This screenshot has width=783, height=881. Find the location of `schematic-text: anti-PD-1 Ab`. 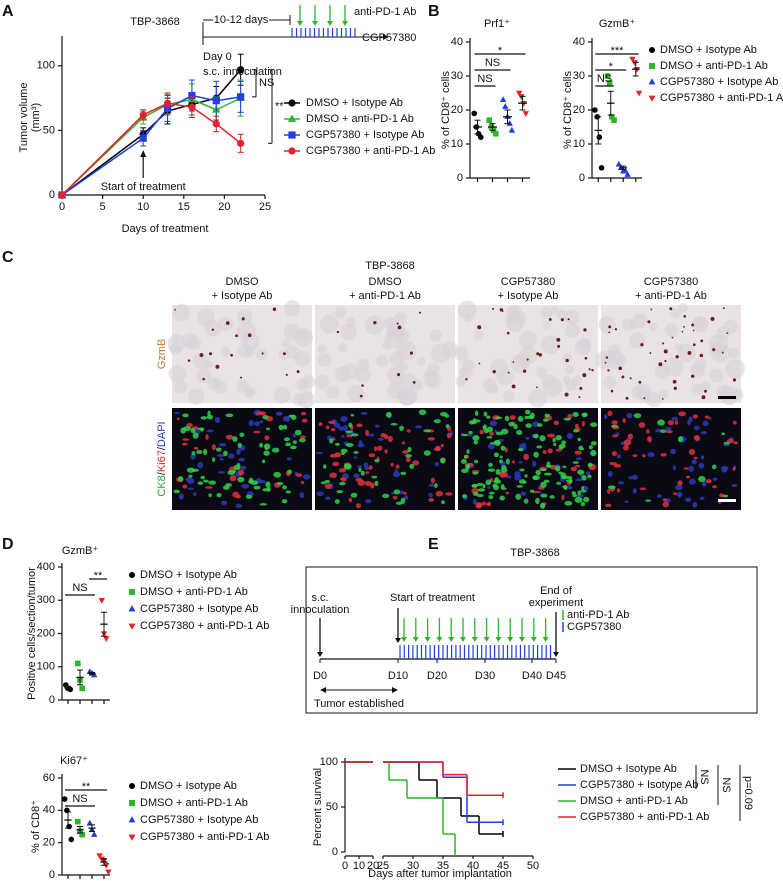

schematic-text: anti-PD-1 Ab is located at coordinates (598, 615).